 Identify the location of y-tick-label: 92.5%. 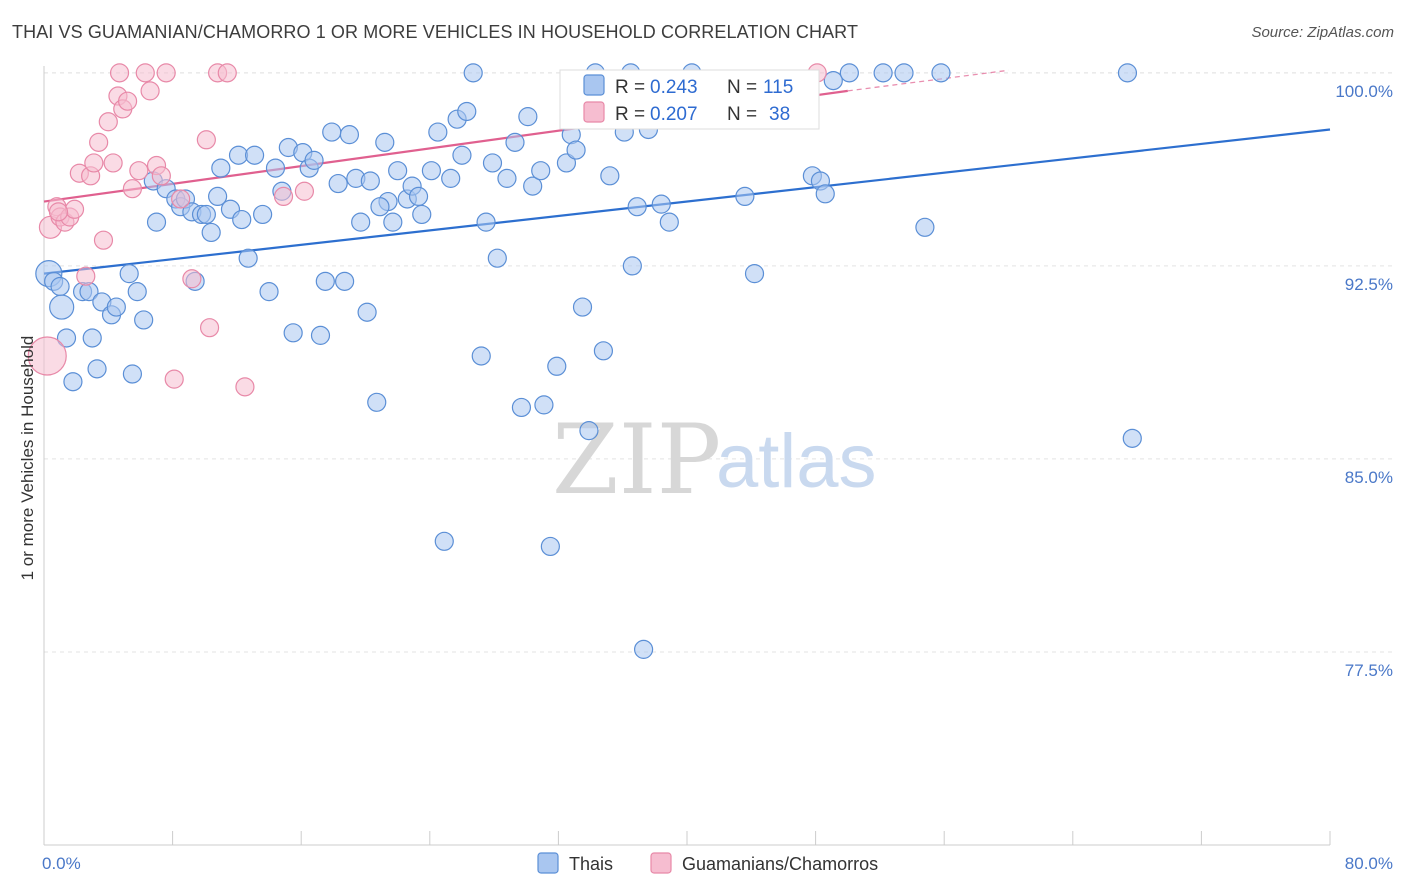
(1369, 284).